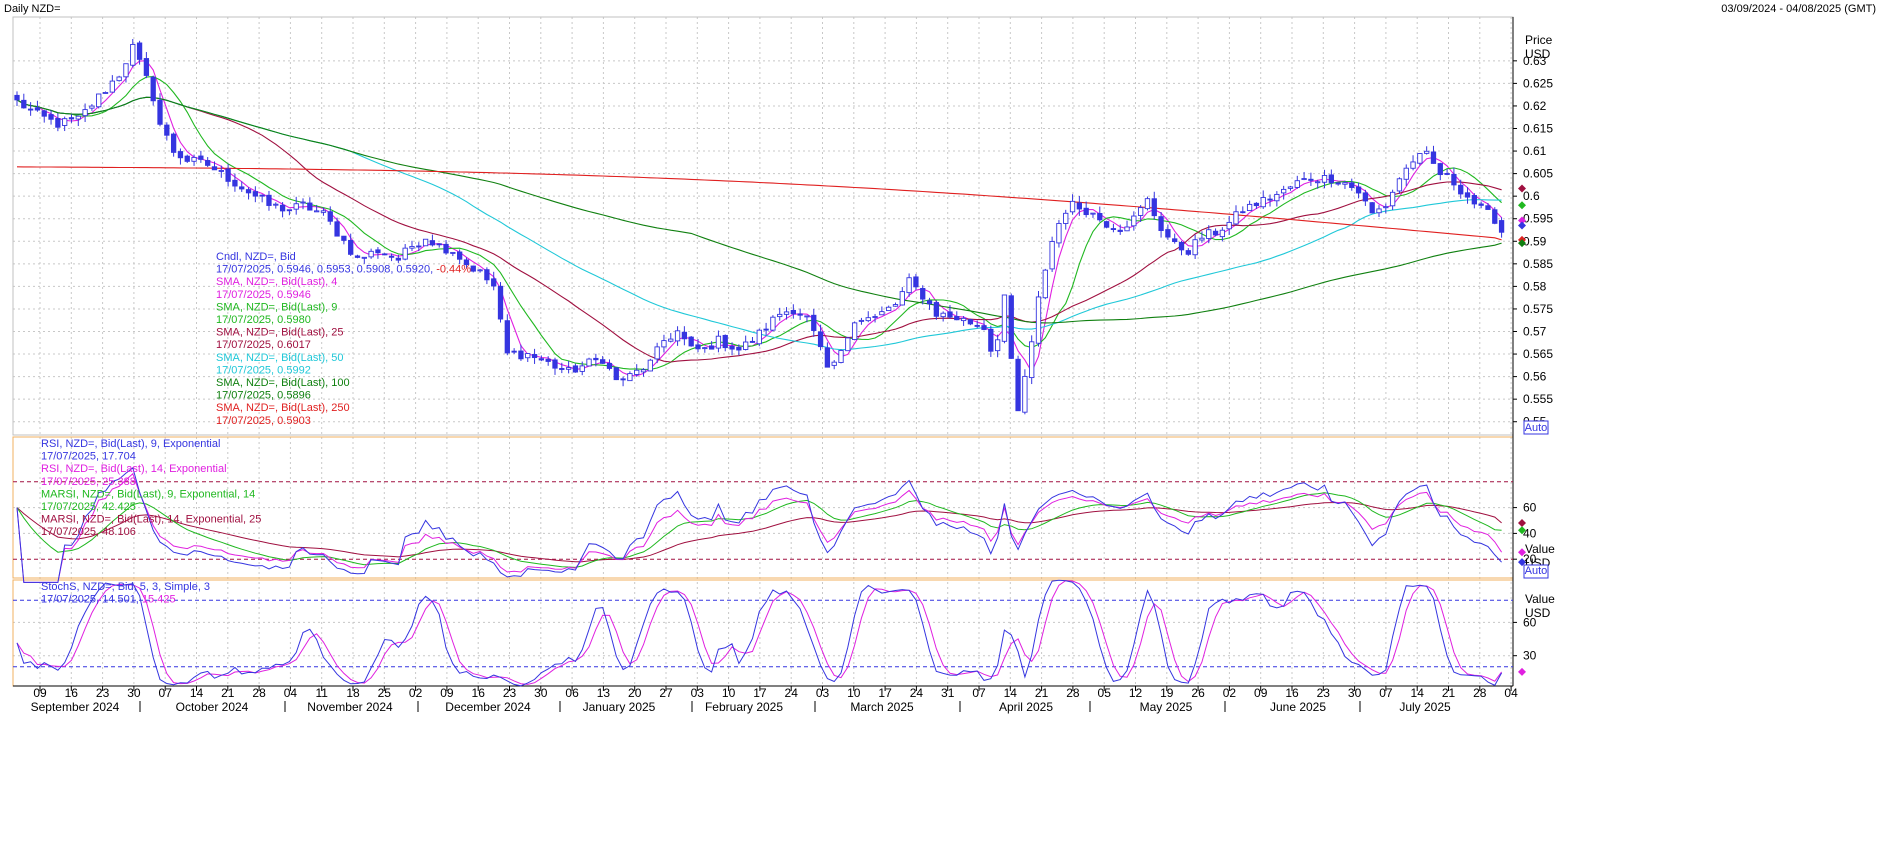 The image size is (1882, 858). I want to click on x-tick-label: 03, so click(823, 693).